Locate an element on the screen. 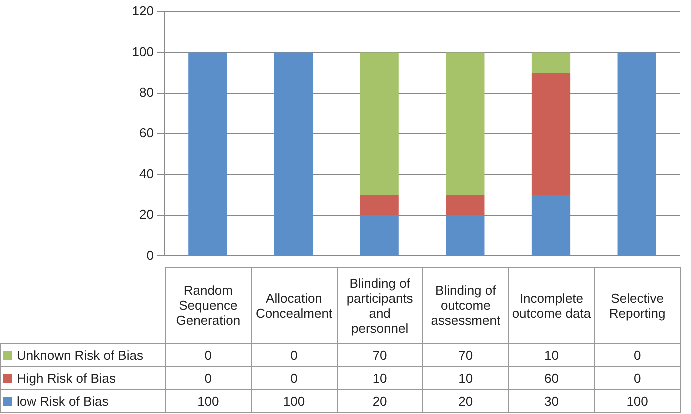  y-tick-label: 100 is located at coordinates (143, 52).